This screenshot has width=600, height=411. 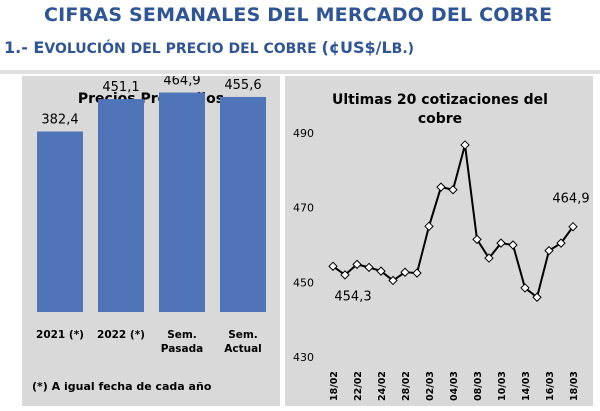 What do you see at coordinates (120, 87) in the screenshot?
I see `bar-value-label-1: 451,1` at bounding box center [120, 87].